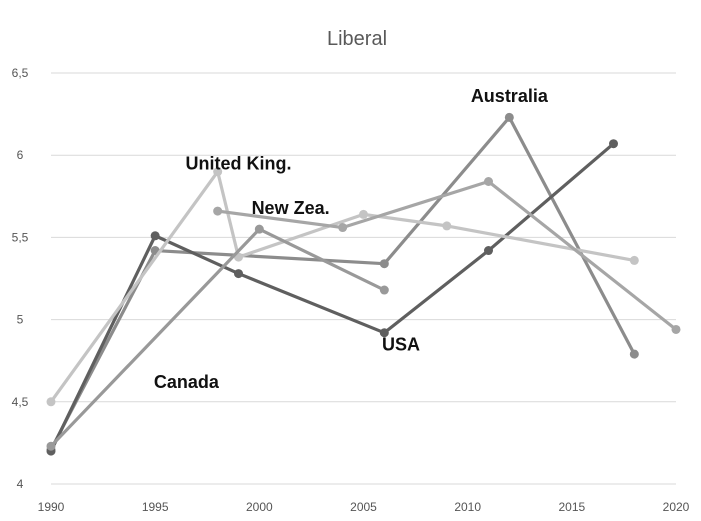  I want to click on chart-title: Liberal, so click(357, 39).